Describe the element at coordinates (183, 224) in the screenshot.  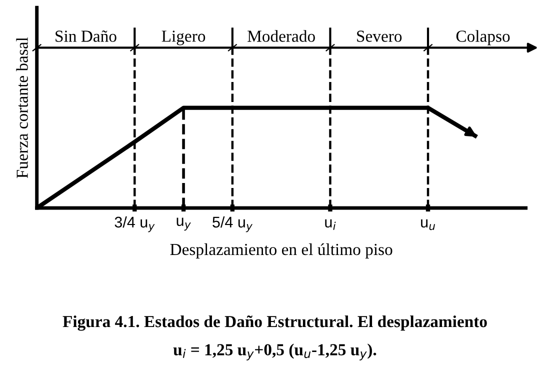
I see `x-tick-label: u$_{y}$` at that location.